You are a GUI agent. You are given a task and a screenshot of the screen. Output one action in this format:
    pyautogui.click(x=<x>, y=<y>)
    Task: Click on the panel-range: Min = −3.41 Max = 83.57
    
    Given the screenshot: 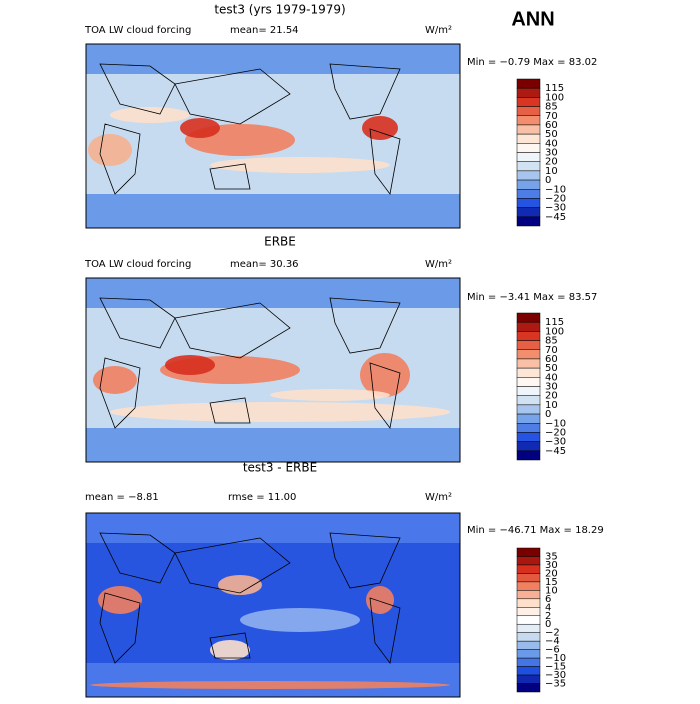 What is the action you would take?
    pyautogui.click(x=532, y=297)
    